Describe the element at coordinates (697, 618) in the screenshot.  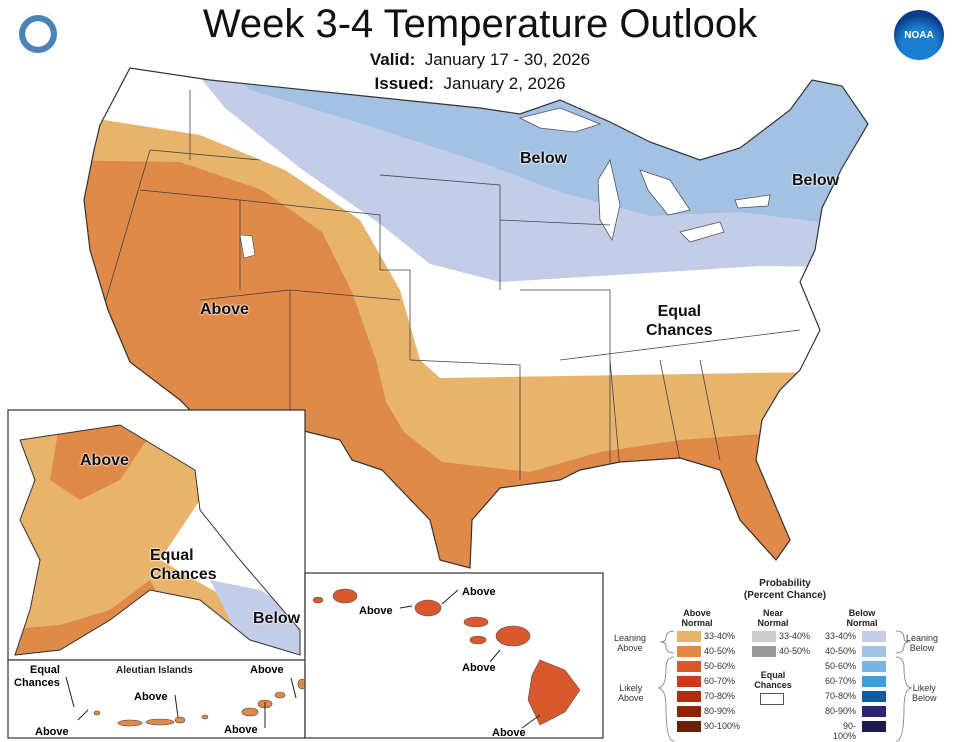
I see `legend-above-header: Above Normal` at that location.